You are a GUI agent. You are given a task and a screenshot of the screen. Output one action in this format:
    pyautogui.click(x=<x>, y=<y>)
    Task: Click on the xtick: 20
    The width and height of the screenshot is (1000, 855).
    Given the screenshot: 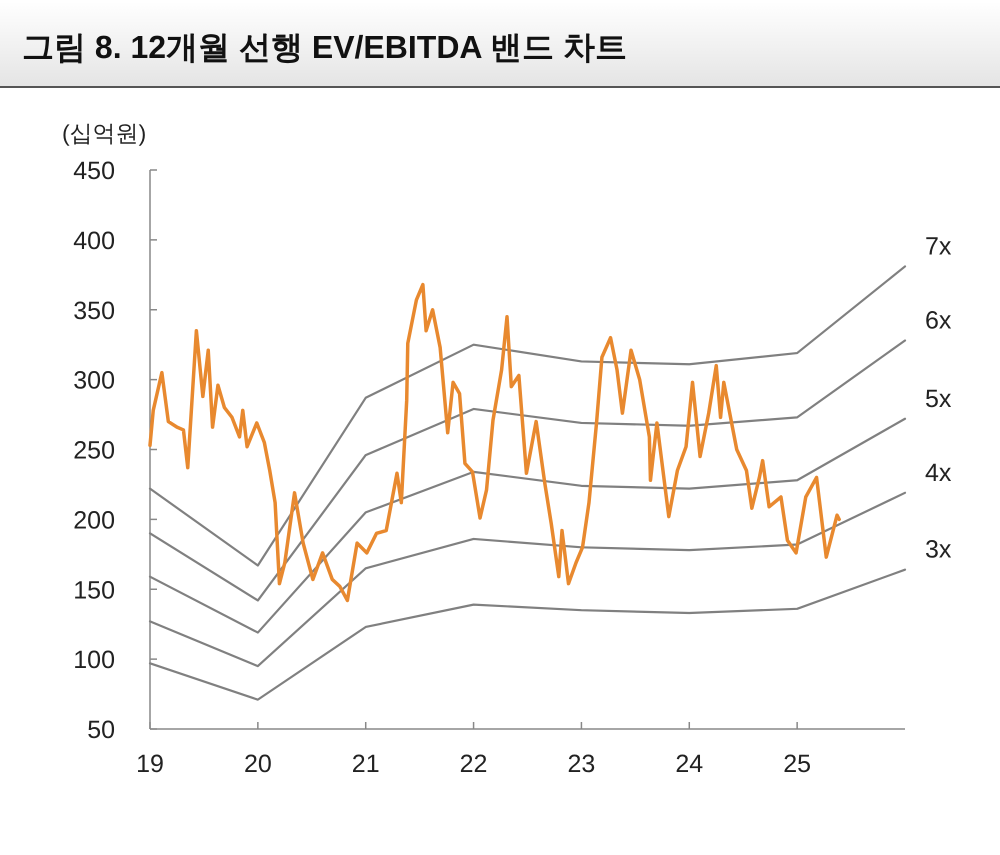 What is the action you would take?
    pyautogui.click(x=258, y=764)
    